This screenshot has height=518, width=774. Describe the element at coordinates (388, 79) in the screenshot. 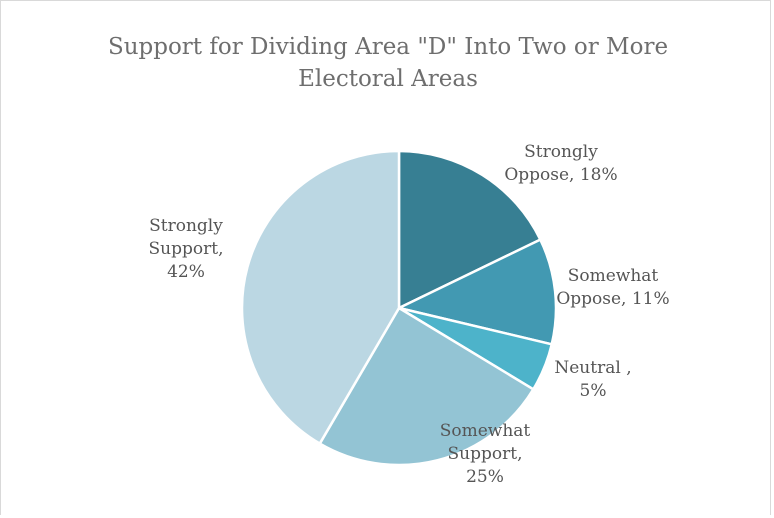

I see `chart-title-line-2: Electoral Areas` at that location.